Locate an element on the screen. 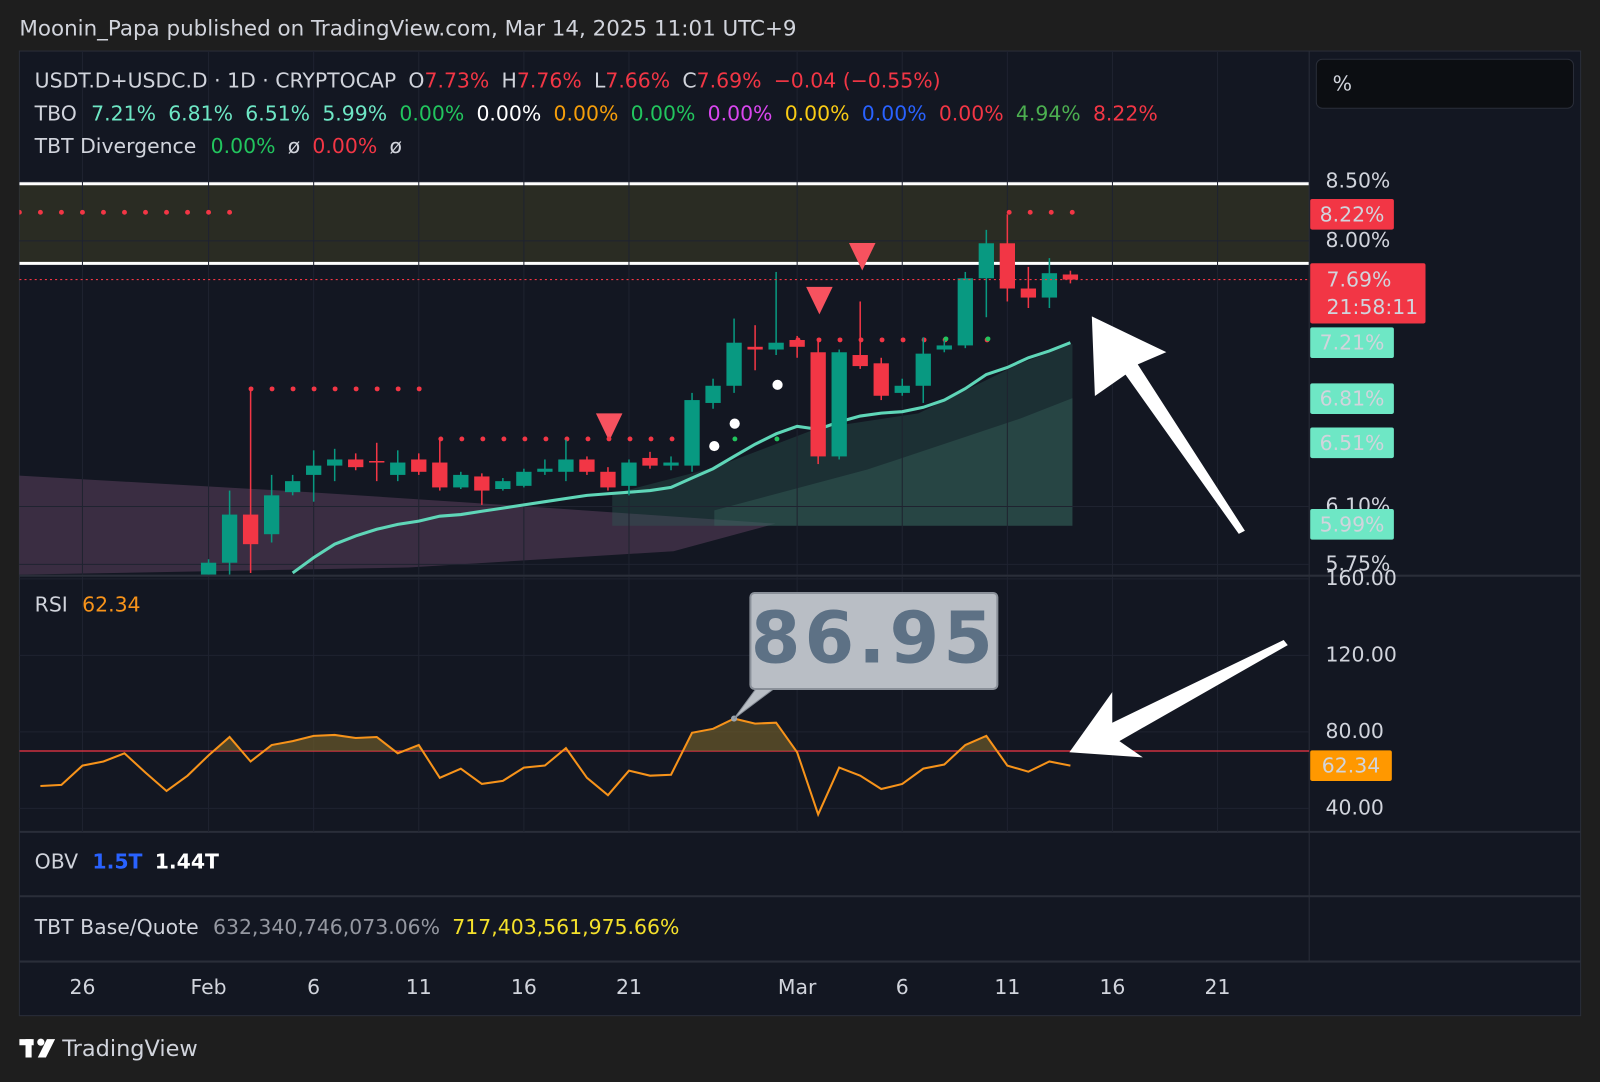  tbo-legend-part: 7.21% is located at coordinates (123, 113).